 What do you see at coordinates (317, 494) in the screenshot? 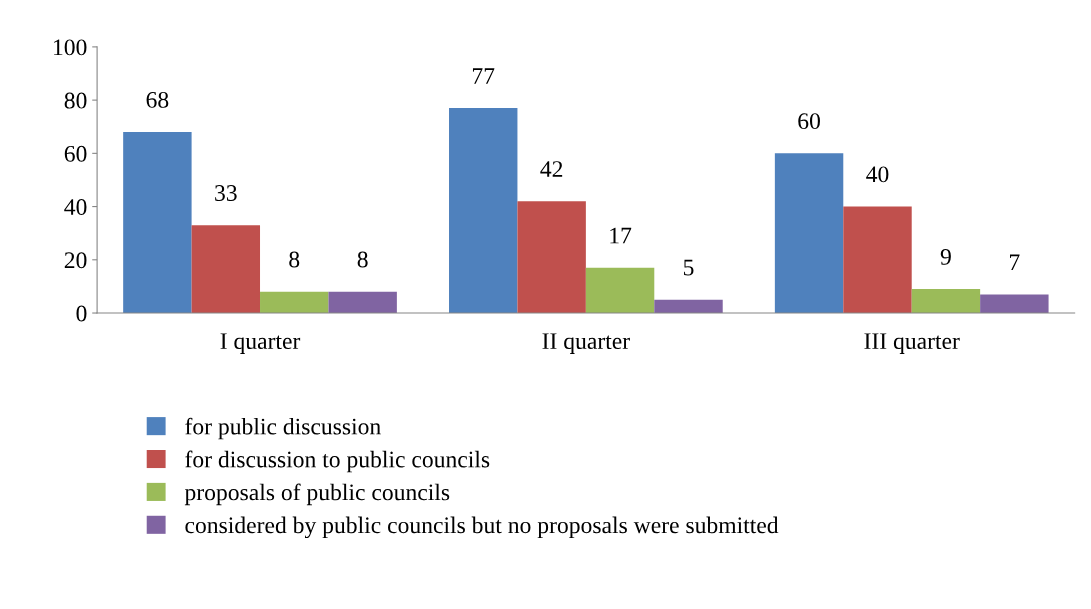
I see `legend-label: proposals of public councils` at bounding box center [317, 494].